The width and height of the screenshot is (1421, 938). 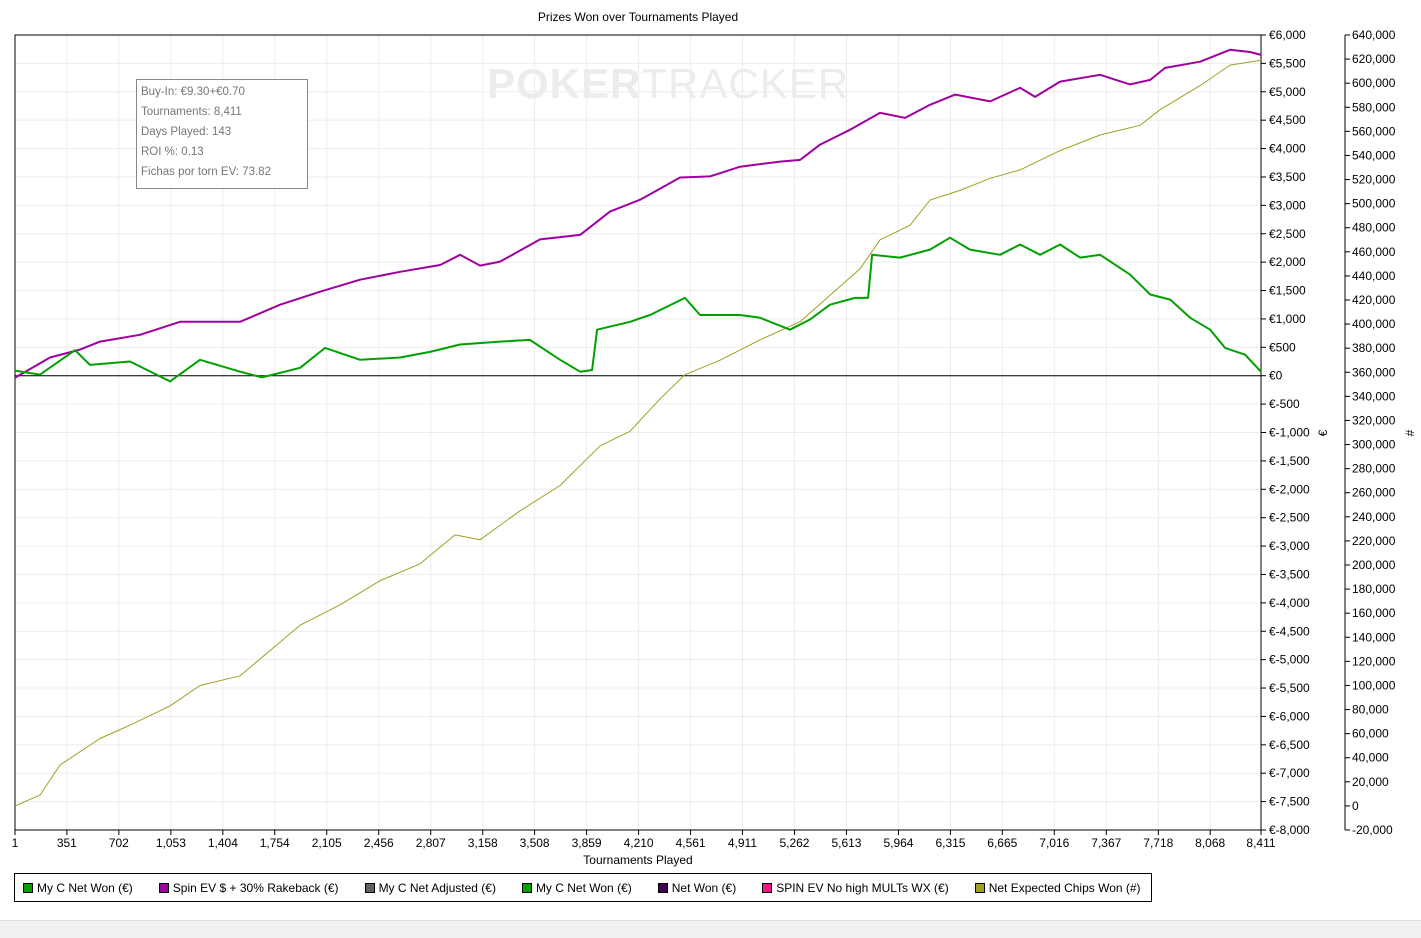 What do you see at coordinates (1284, 404) in the screenshot?
I see `y-left-tick-label: €-500` at bounding box center [1284, 404].